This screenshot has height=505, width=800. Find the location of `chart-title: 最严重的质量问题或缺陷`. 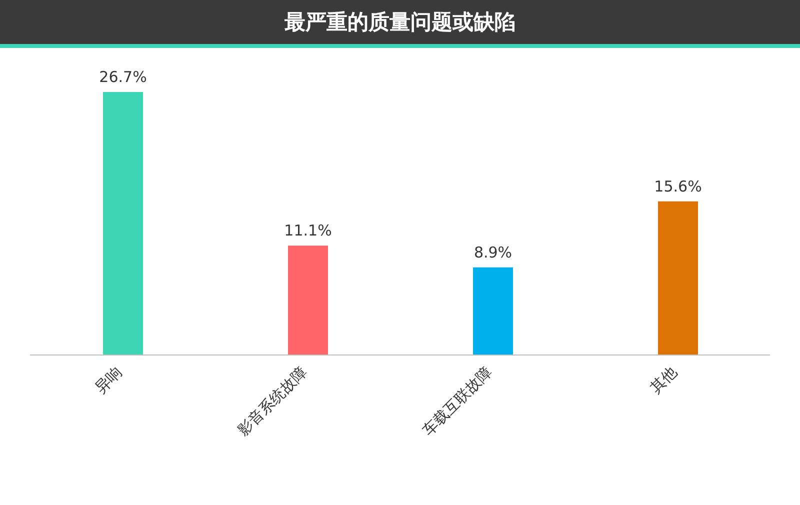

chart-title: 最严重的质量问题或缺陷 is located at coordinates (400, 24).